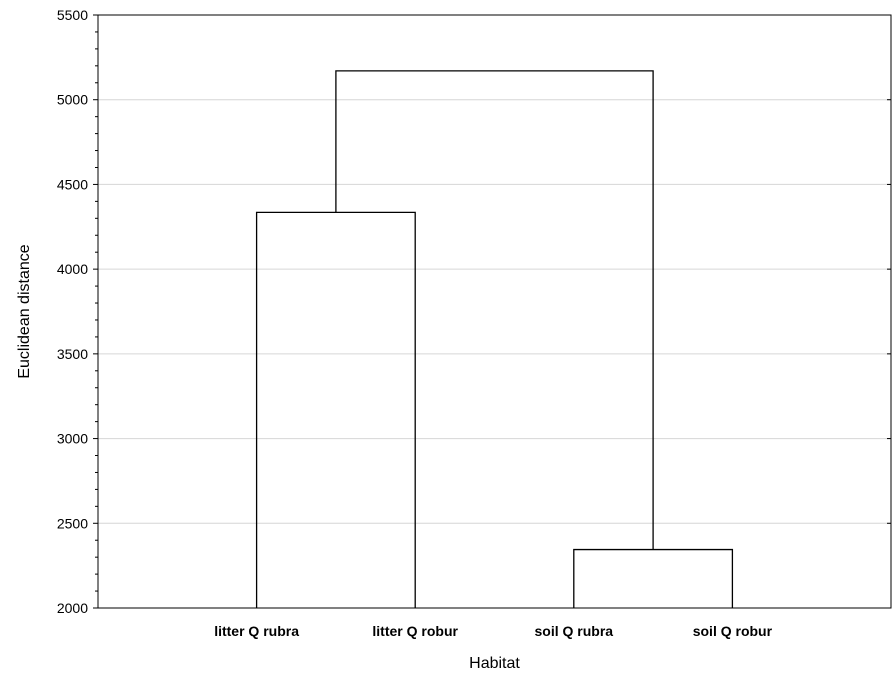  What do you see at coordinates (72, 523) in the screenshot?
I see `y-tick-label: 2500` at bounding box center [72, 523].